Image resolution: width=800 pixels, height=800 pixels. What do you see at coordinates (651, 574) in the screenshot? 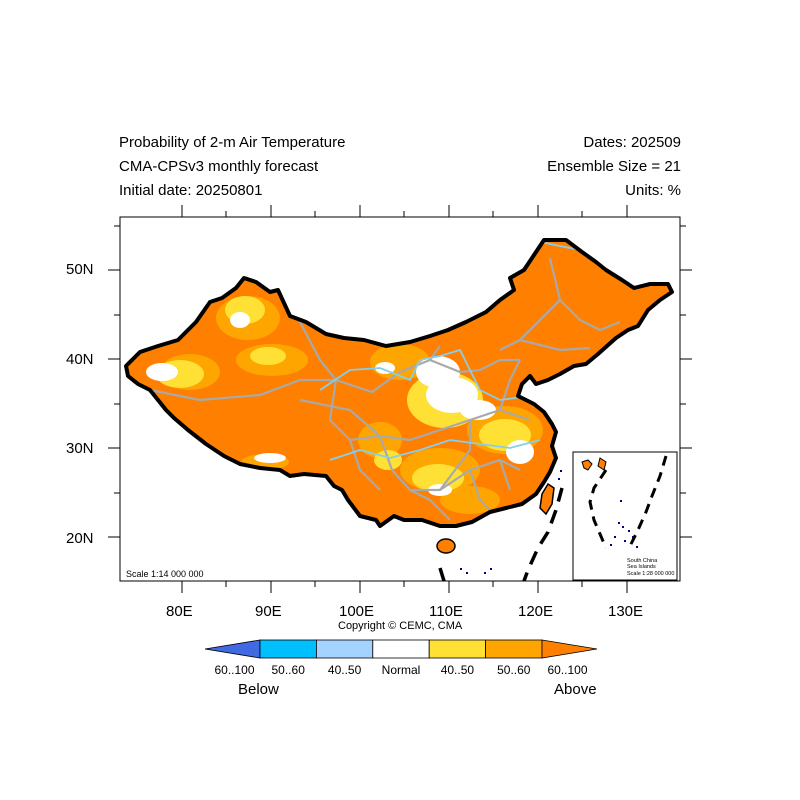
I see `inset-scale-label: Scale 1:28 000 000` at bounding box center [651, 574].